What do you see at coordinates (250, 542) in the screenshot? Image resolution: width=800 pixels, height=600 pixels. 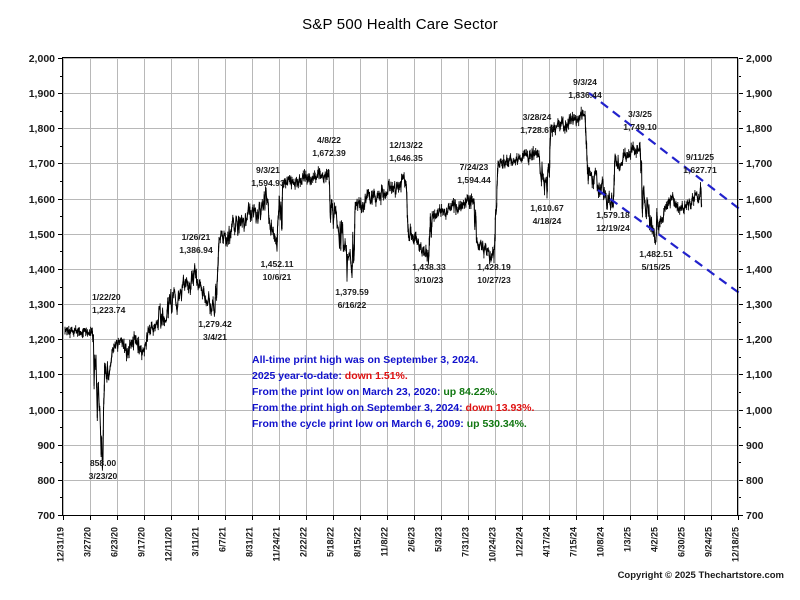 I see `x-tick-label: 8/31/21` at bounding box center [250, 542].